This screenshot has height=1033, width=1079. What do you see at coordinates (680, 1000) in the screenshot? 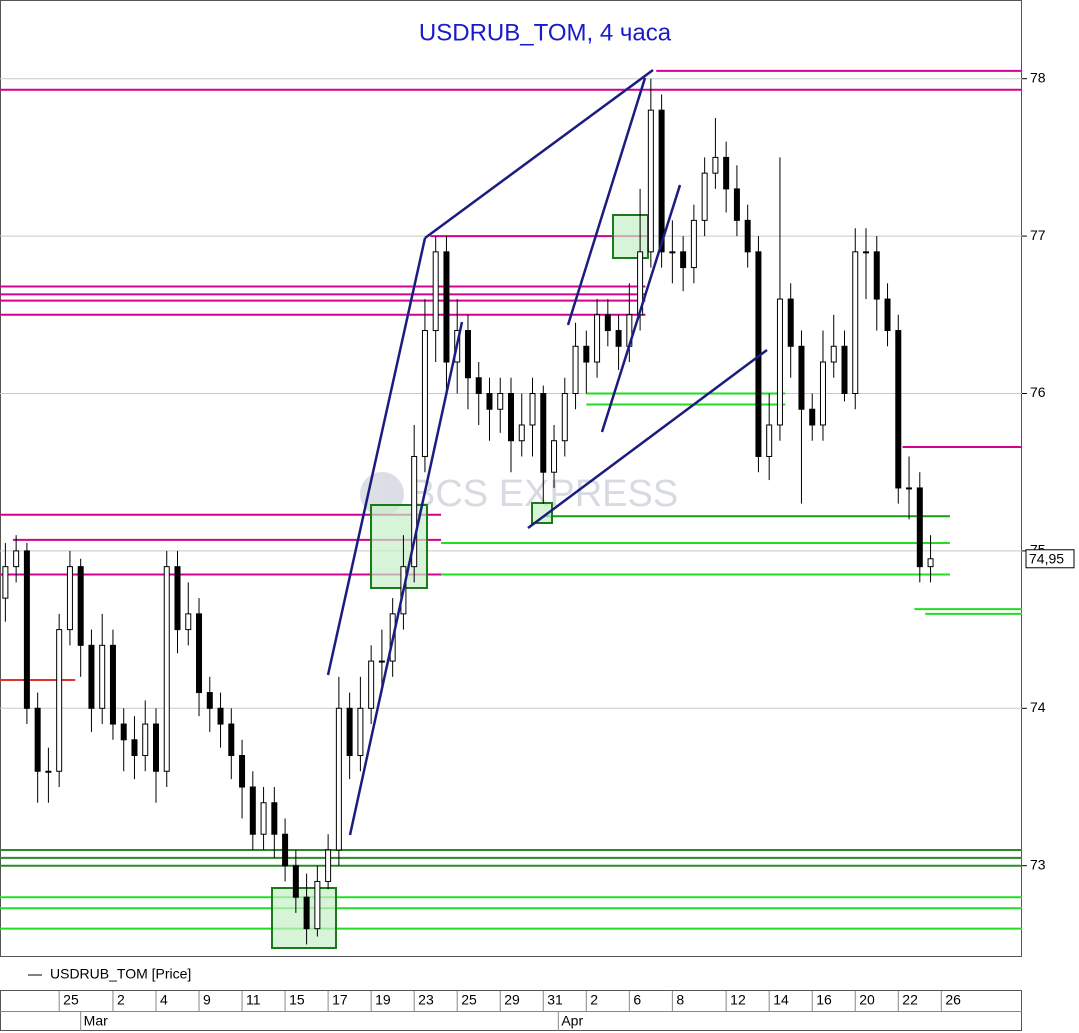
I see `x-tick-label: 8` at bounding box center [680, 1000].